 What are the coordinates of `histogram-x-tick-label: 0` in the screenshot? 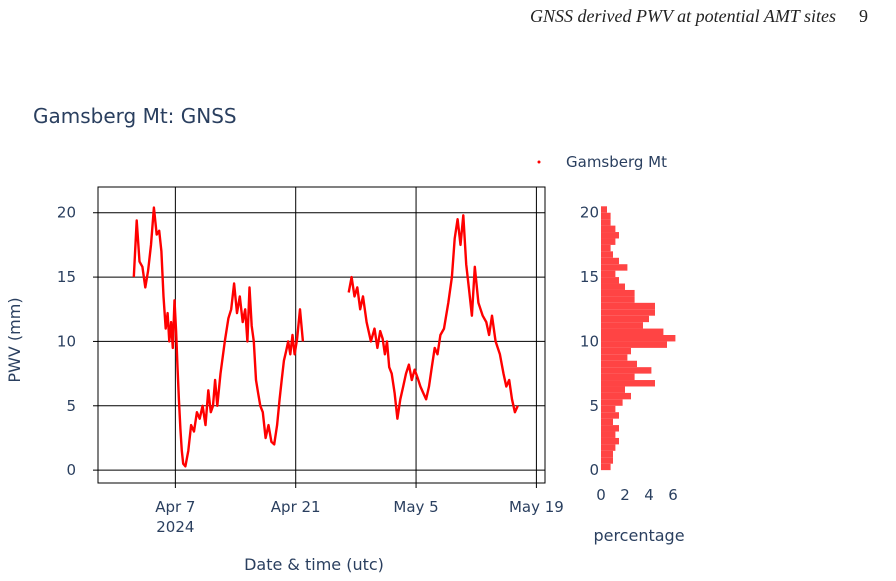 It's located at (601, 495).